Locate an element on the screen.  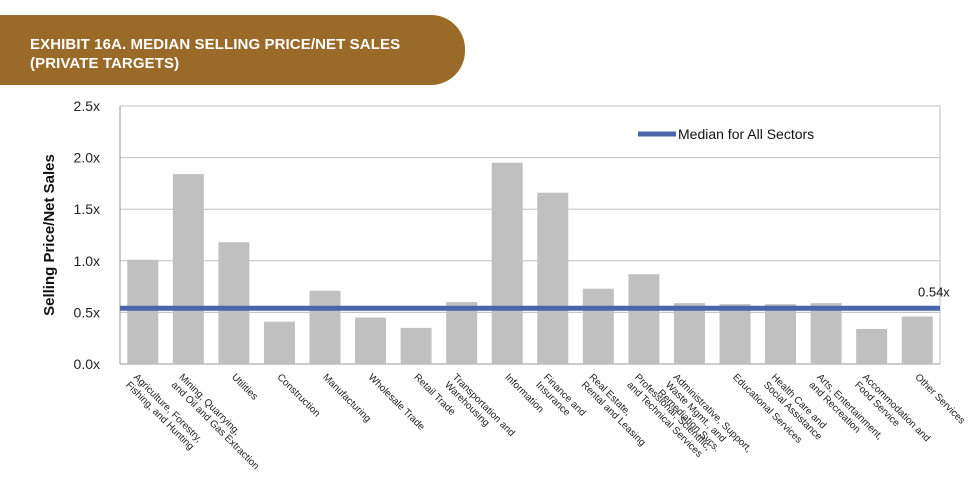
x-tick-label-line: Utilities is located at coordinates (244, 387).